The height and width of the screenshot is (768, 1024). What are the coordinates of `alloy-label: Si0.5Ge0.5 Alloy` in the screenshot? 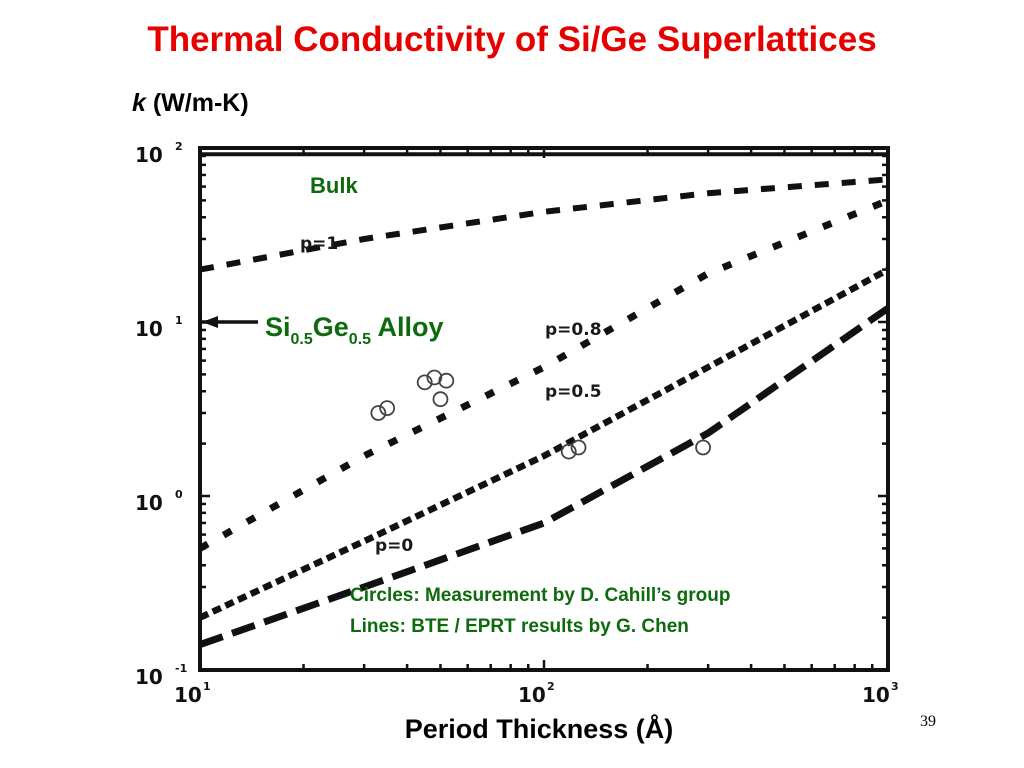 It's located at (354, 330).